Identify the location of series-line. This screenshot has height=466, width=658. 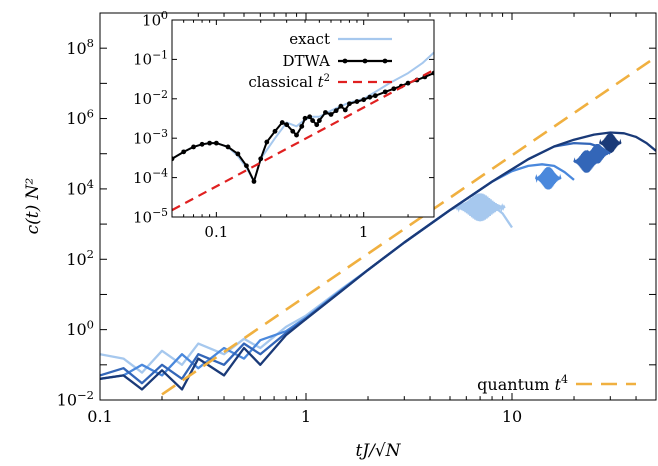
(303, 140).